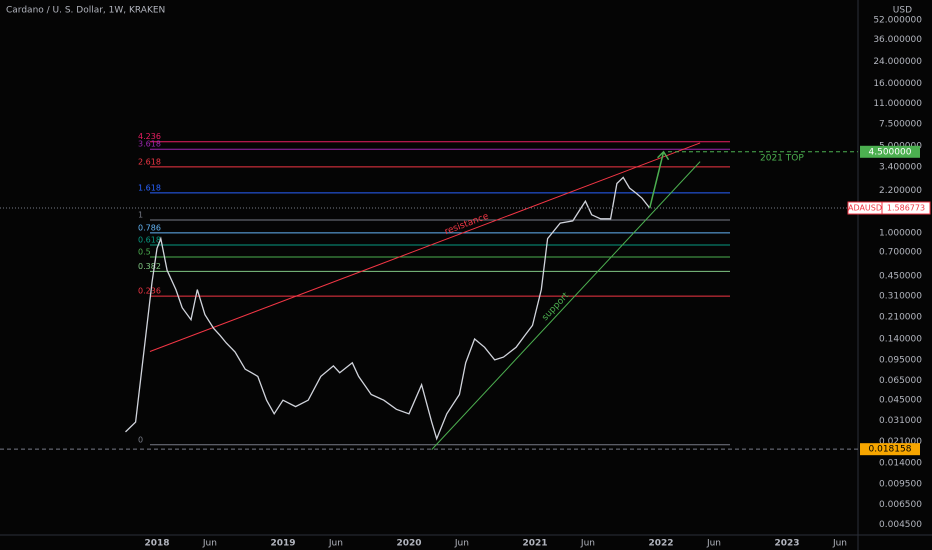  I want to click on fib-label: 0.382, so click(149, 266).